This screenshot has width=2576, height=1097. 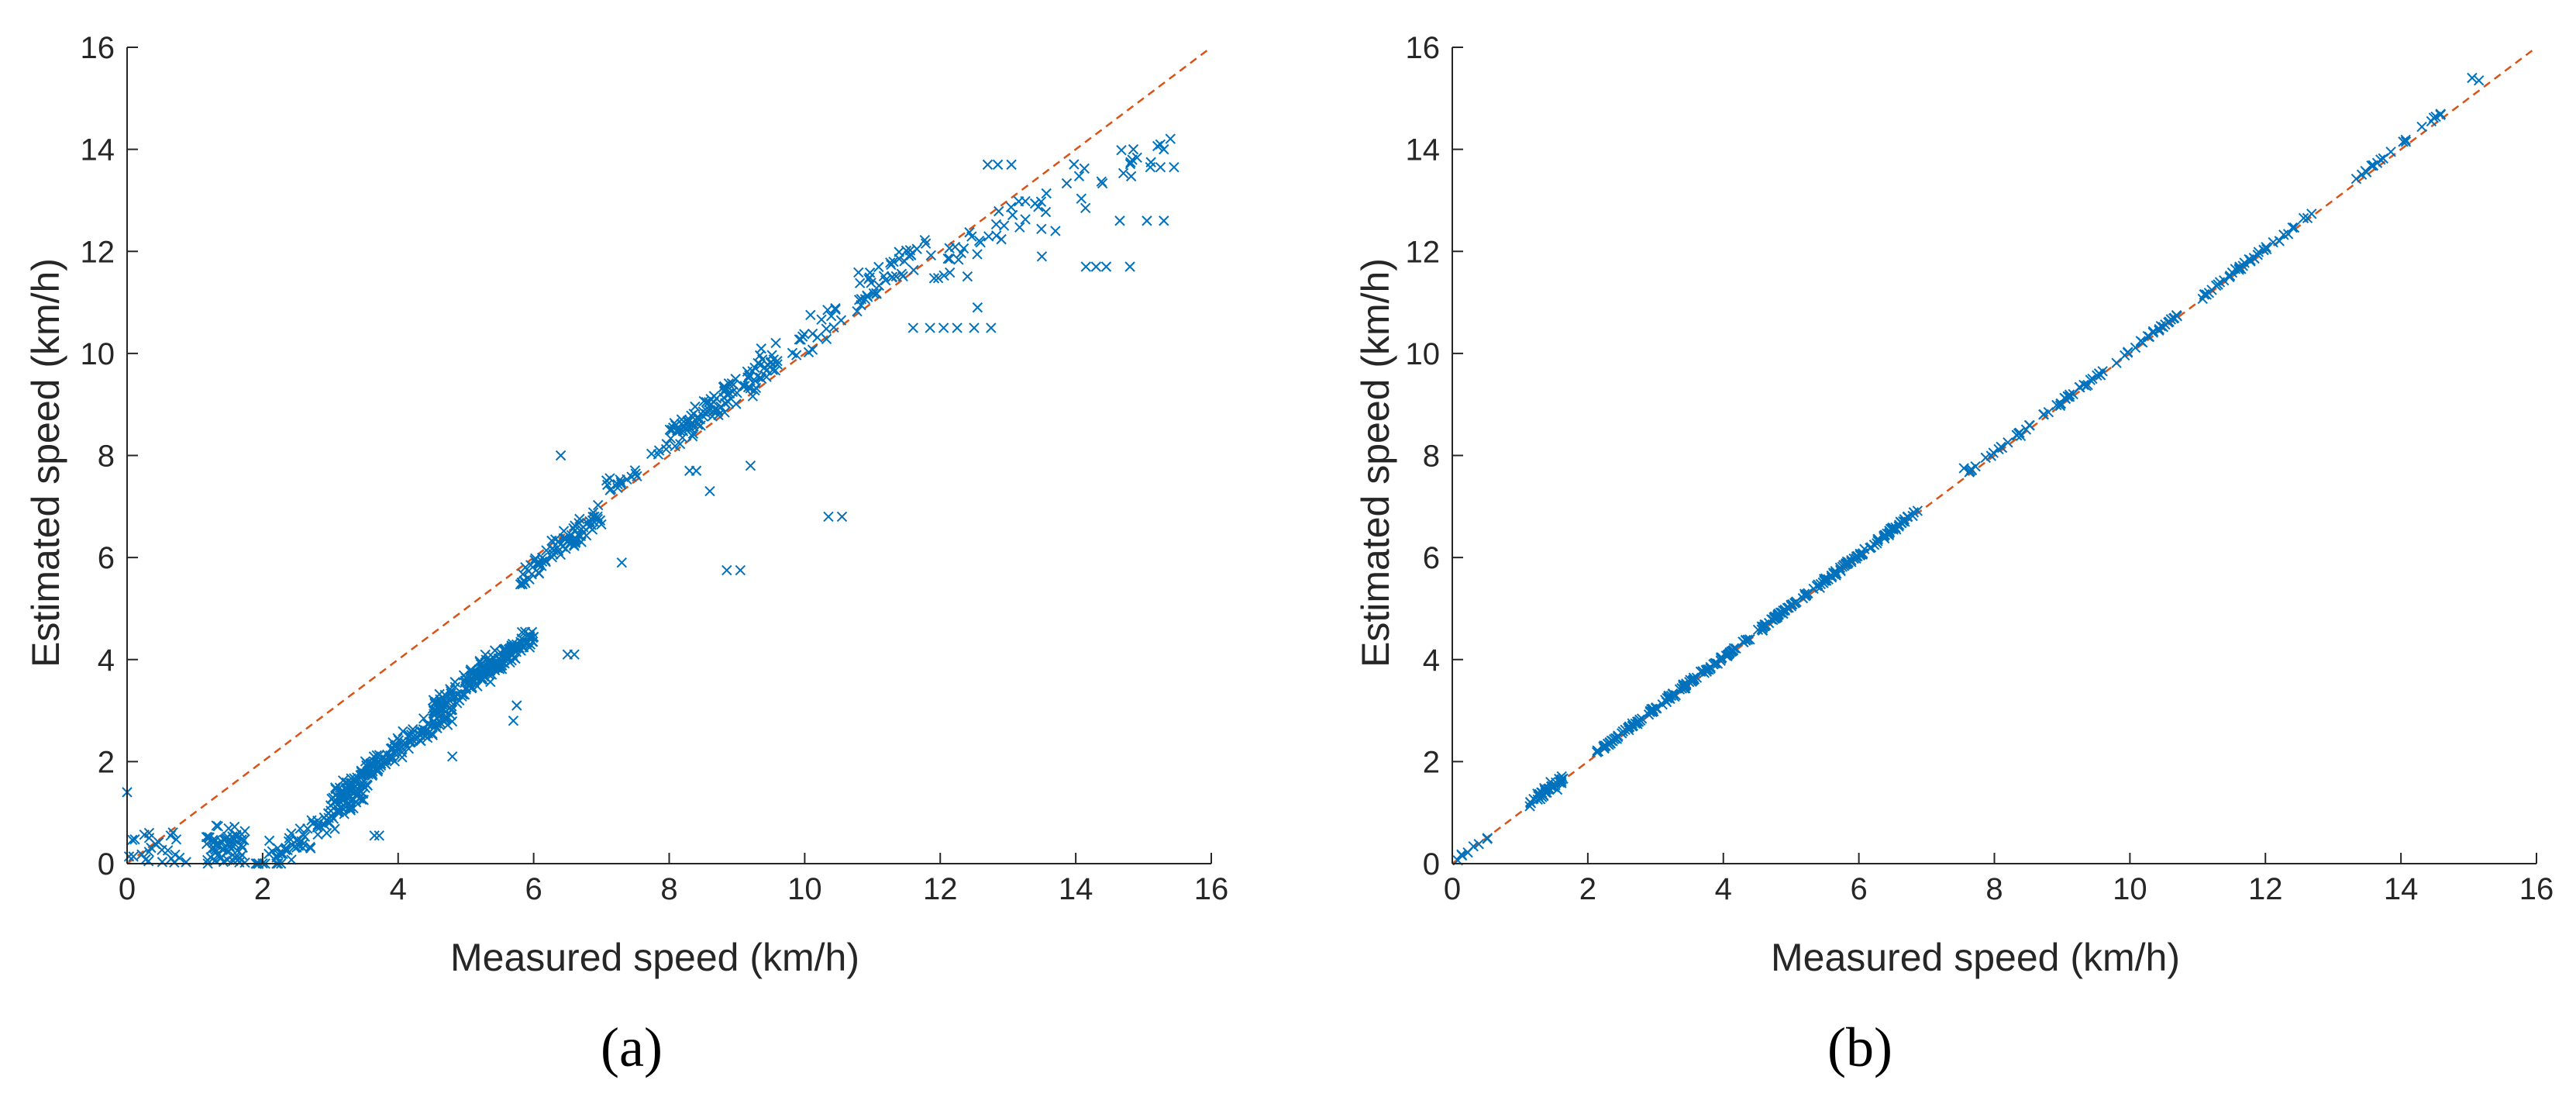 What do you see at coordinates (1431, 558) in the screenshot?
I see `y-tick-label: 6` at bounding box center [1431, 558].